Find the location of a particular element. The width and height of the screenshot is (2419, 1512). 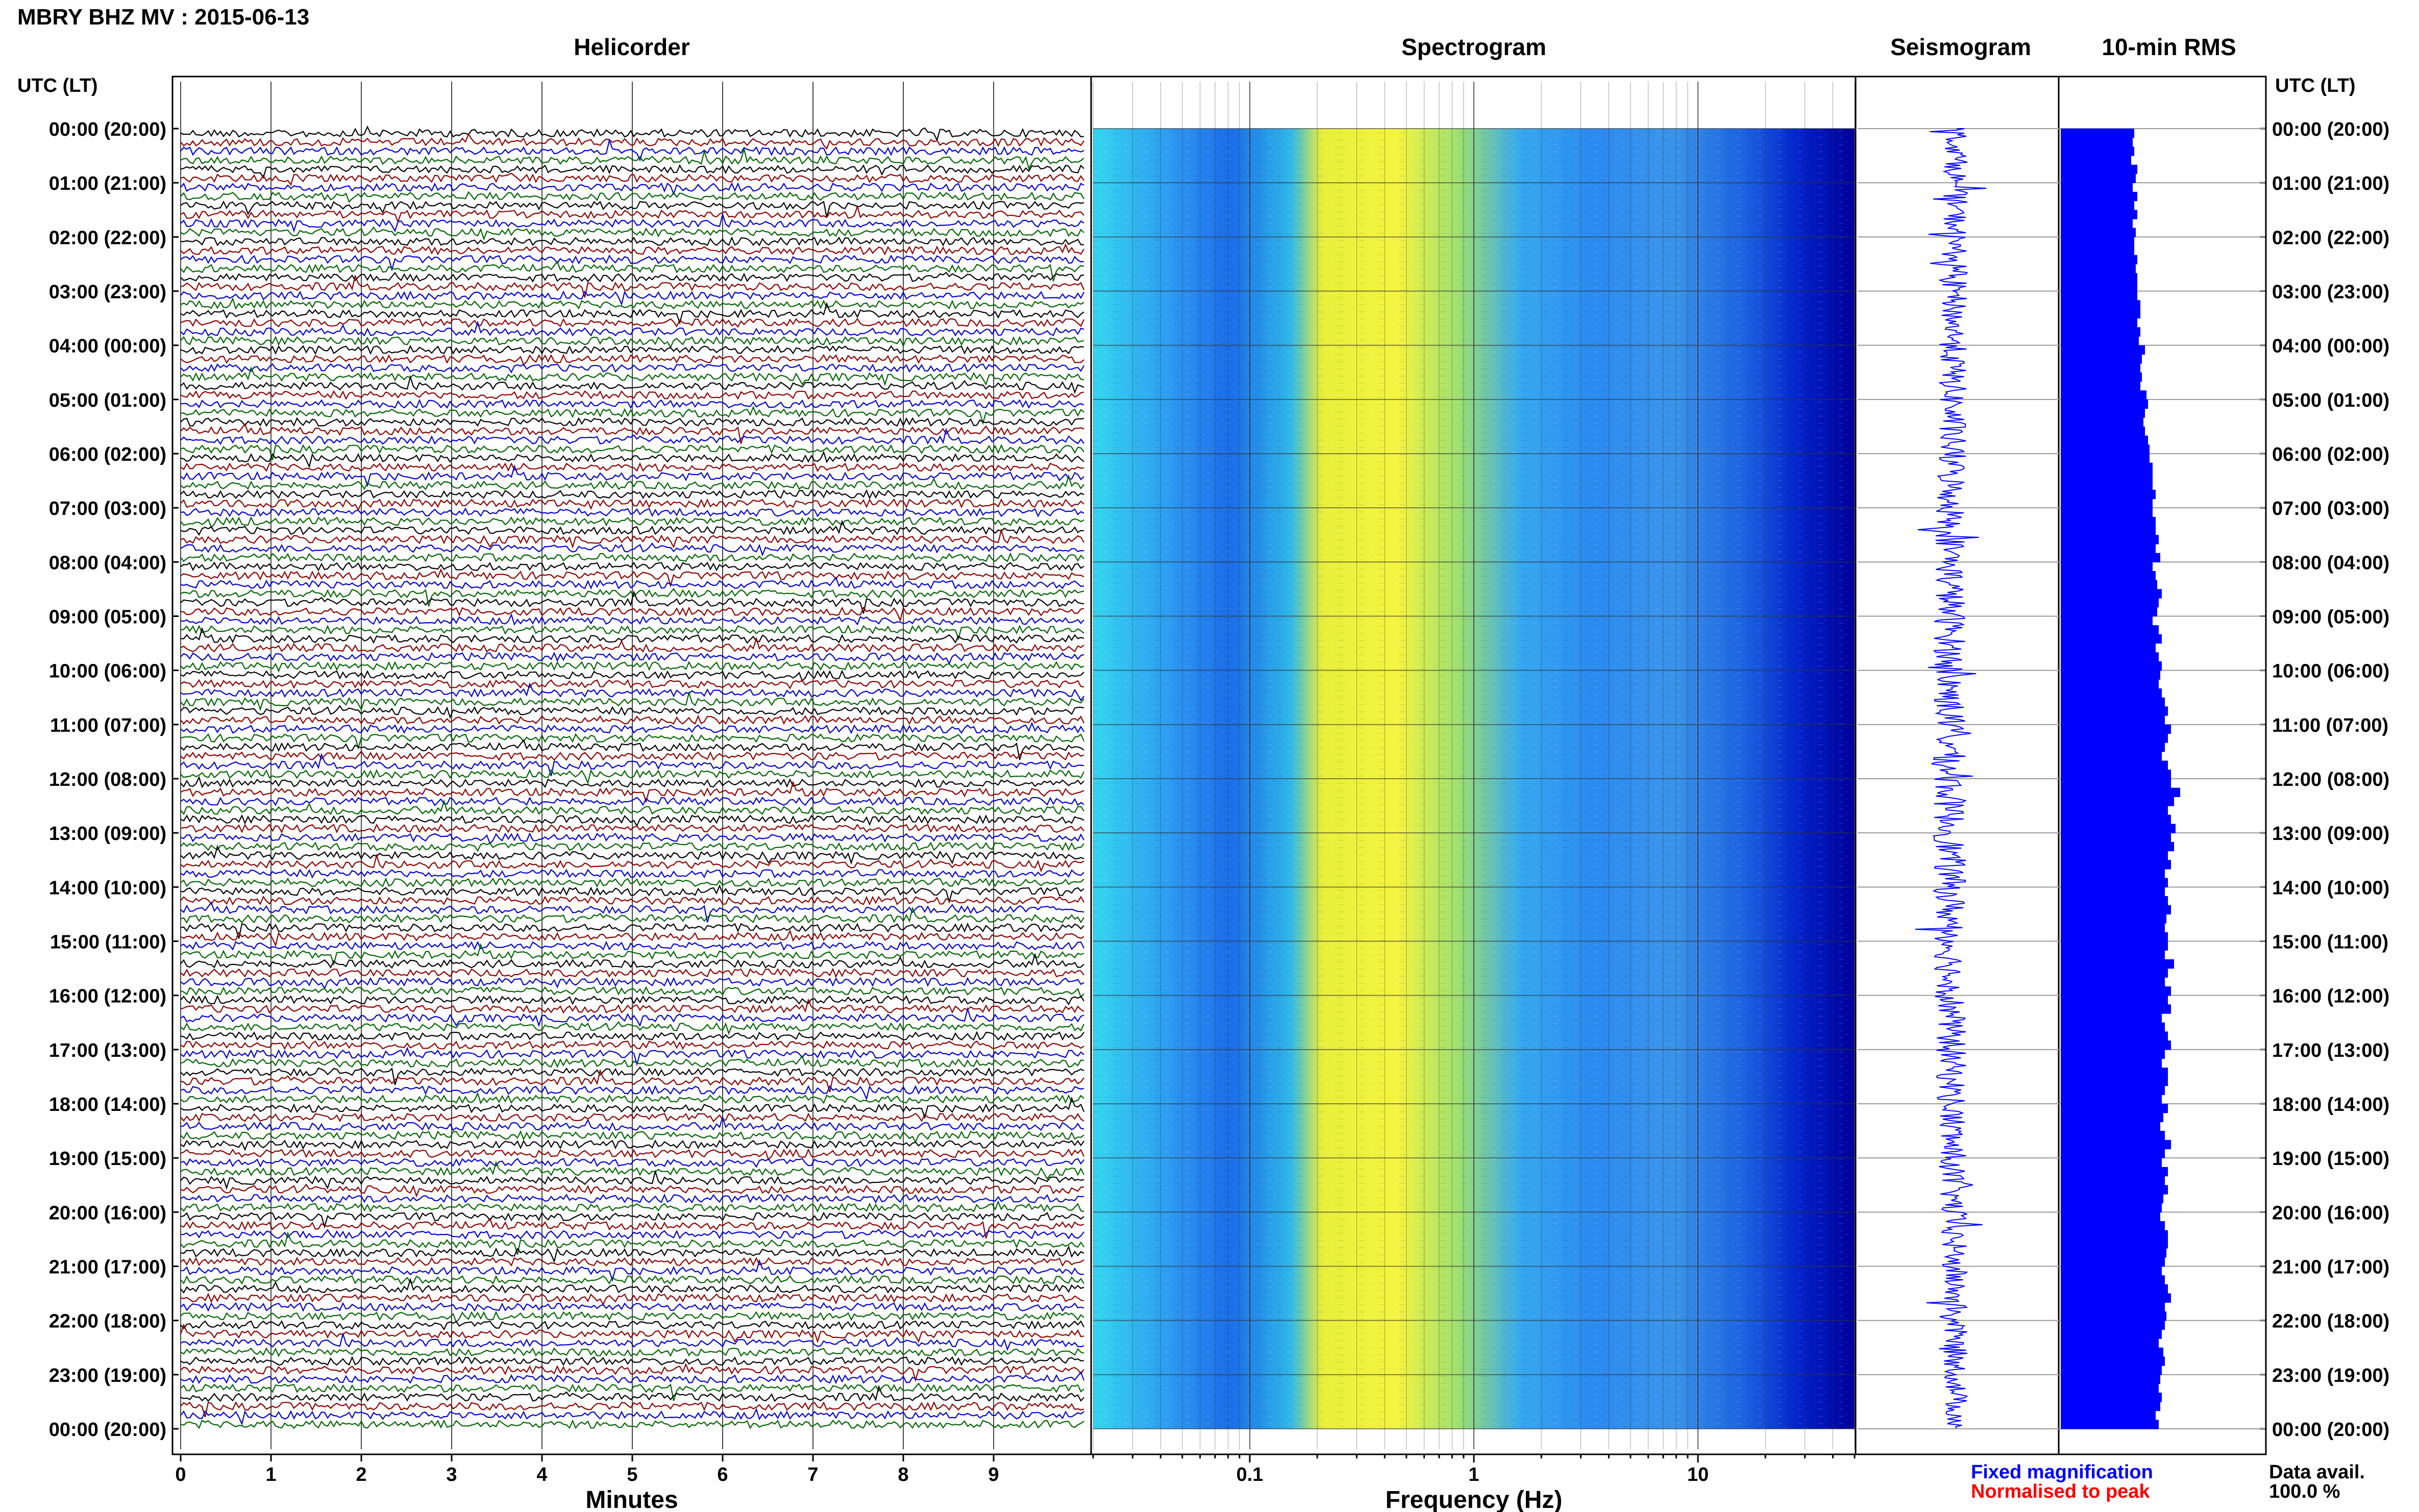

time-label-left: 08:00 (04:00) is located at coordinates (107, 563).